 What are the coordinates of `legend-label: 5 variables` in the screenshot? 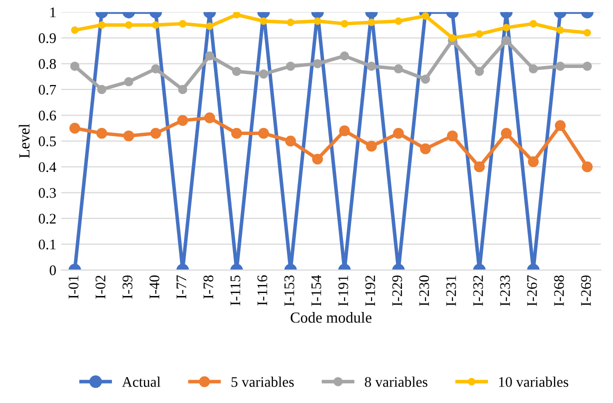 It's located at (263, 381).